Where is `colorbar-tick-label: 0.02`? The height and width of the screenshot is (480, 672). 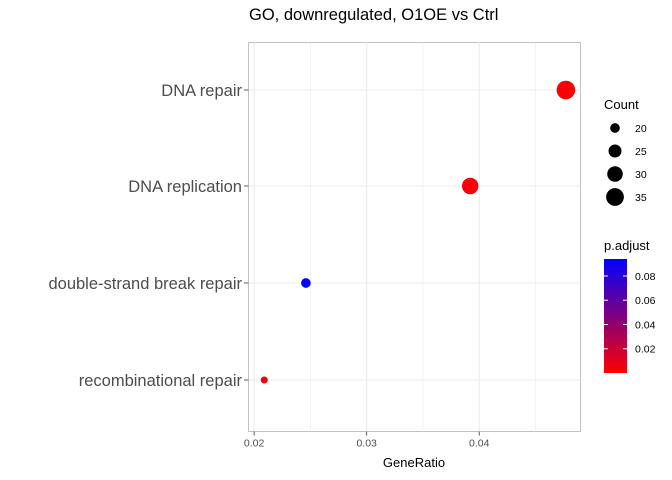
colorbar-tick-label: 0.02 is located at coordinates (645, 350).